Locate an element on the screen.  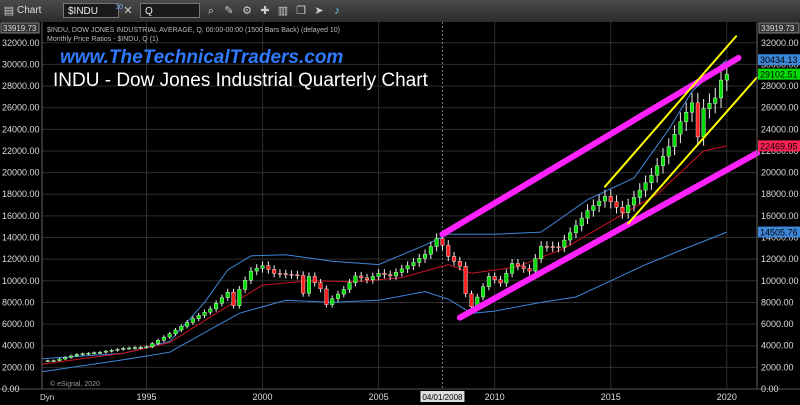
pencil-icon: ✎ is located at coordinates (229, 11).